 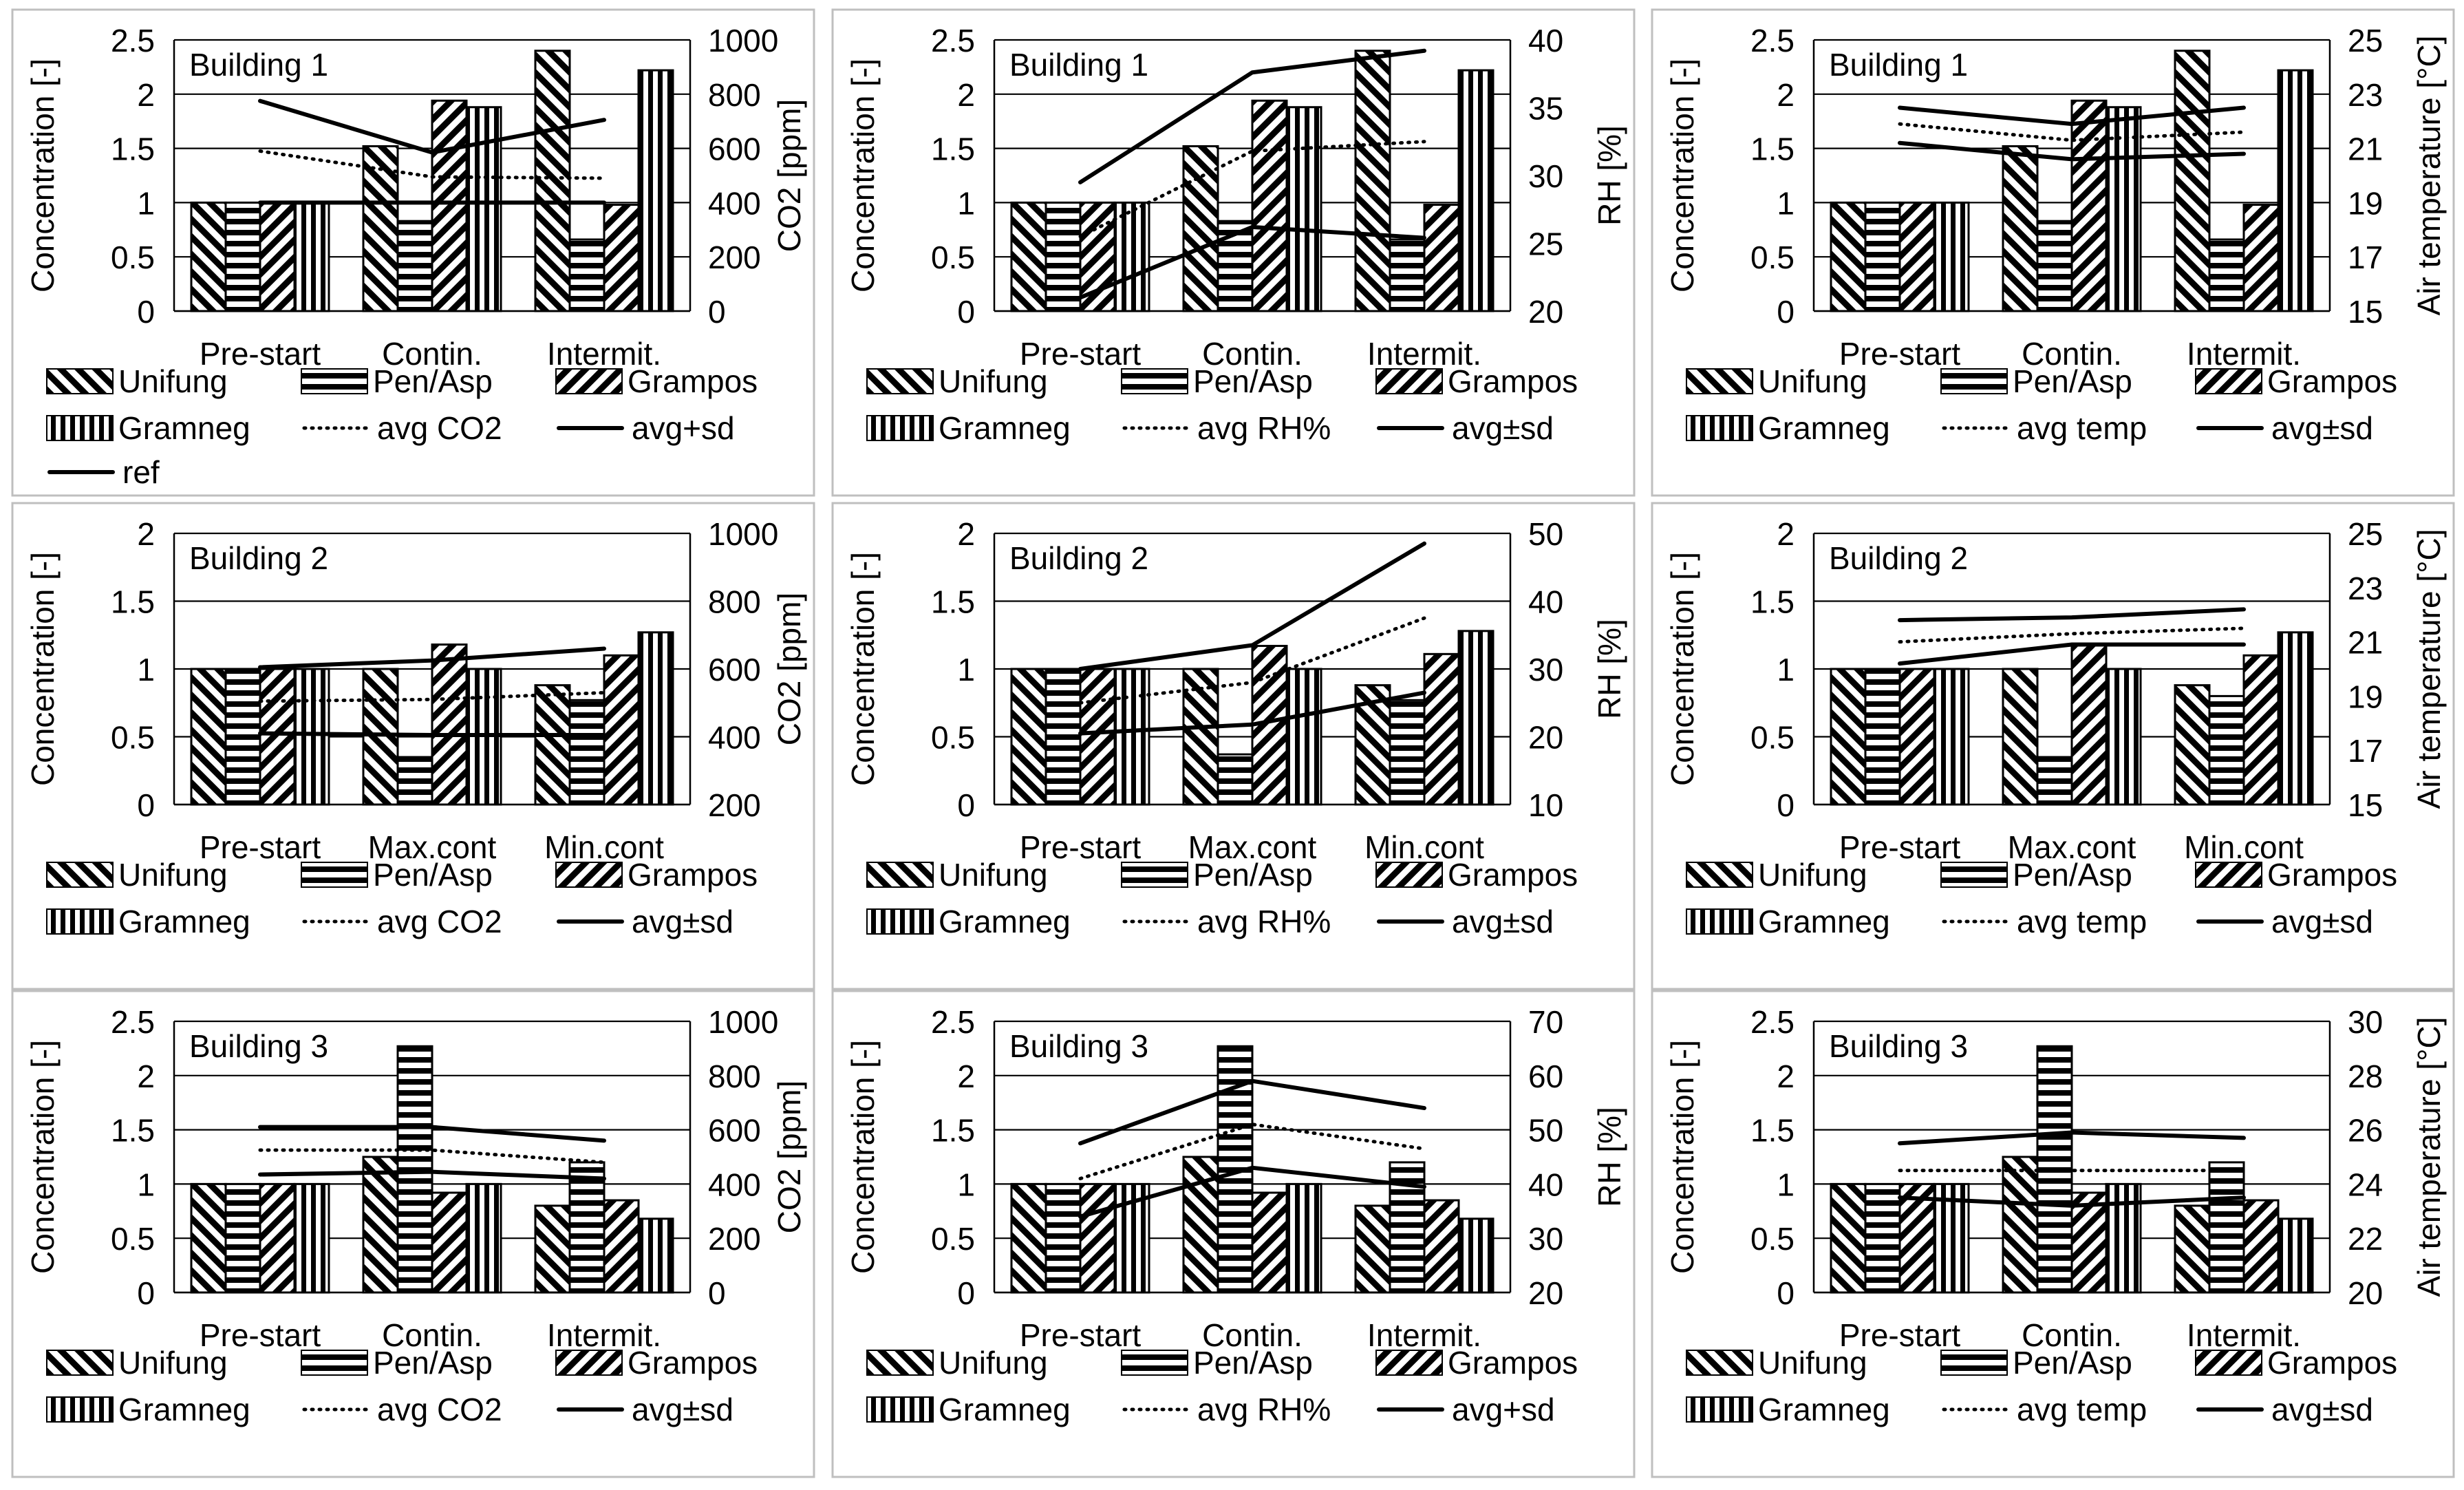 What do you see at coordinates (1264, 921) in the screenshot?
I see `legend-label: avg RH%` at bounding box center [1264, 921].